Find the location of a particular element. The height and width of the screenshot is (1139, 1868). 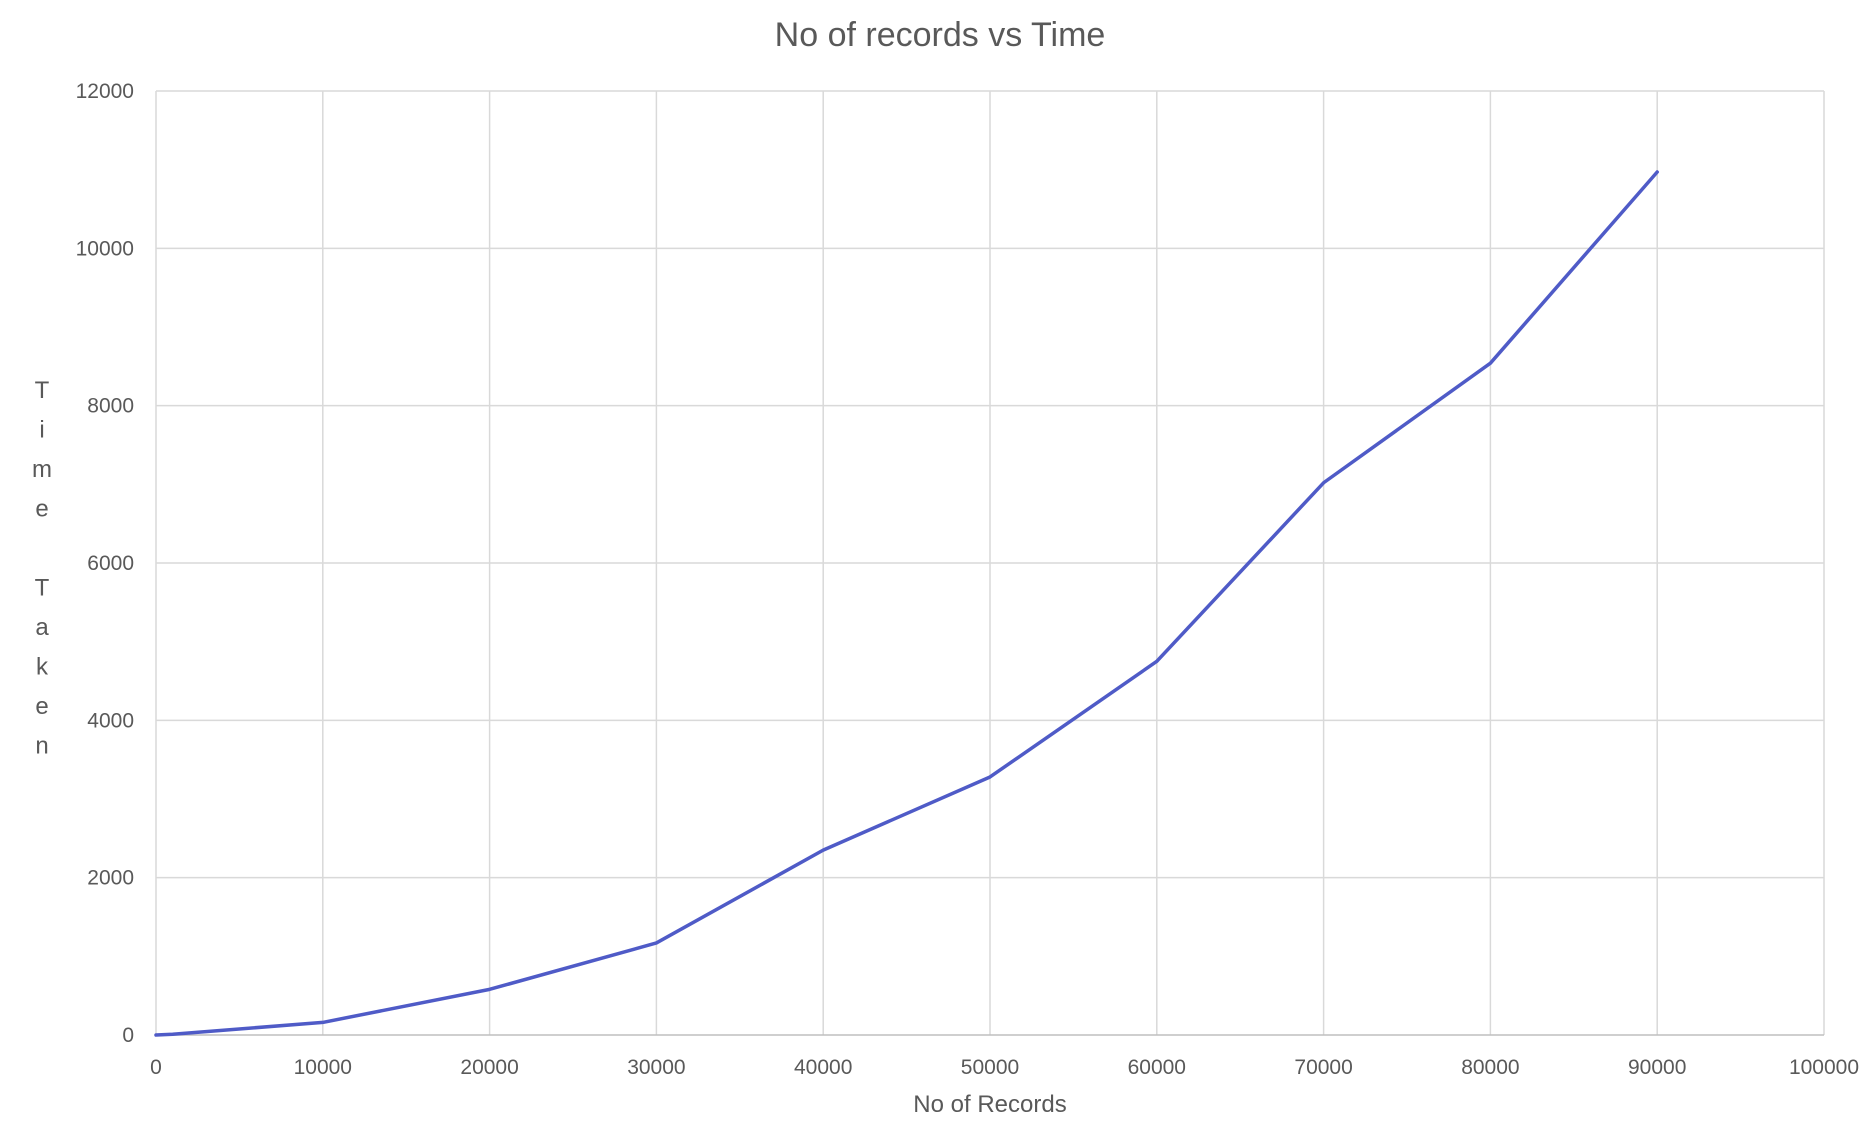

y-tick-label: 6000 is located at coordinates (110, 563).